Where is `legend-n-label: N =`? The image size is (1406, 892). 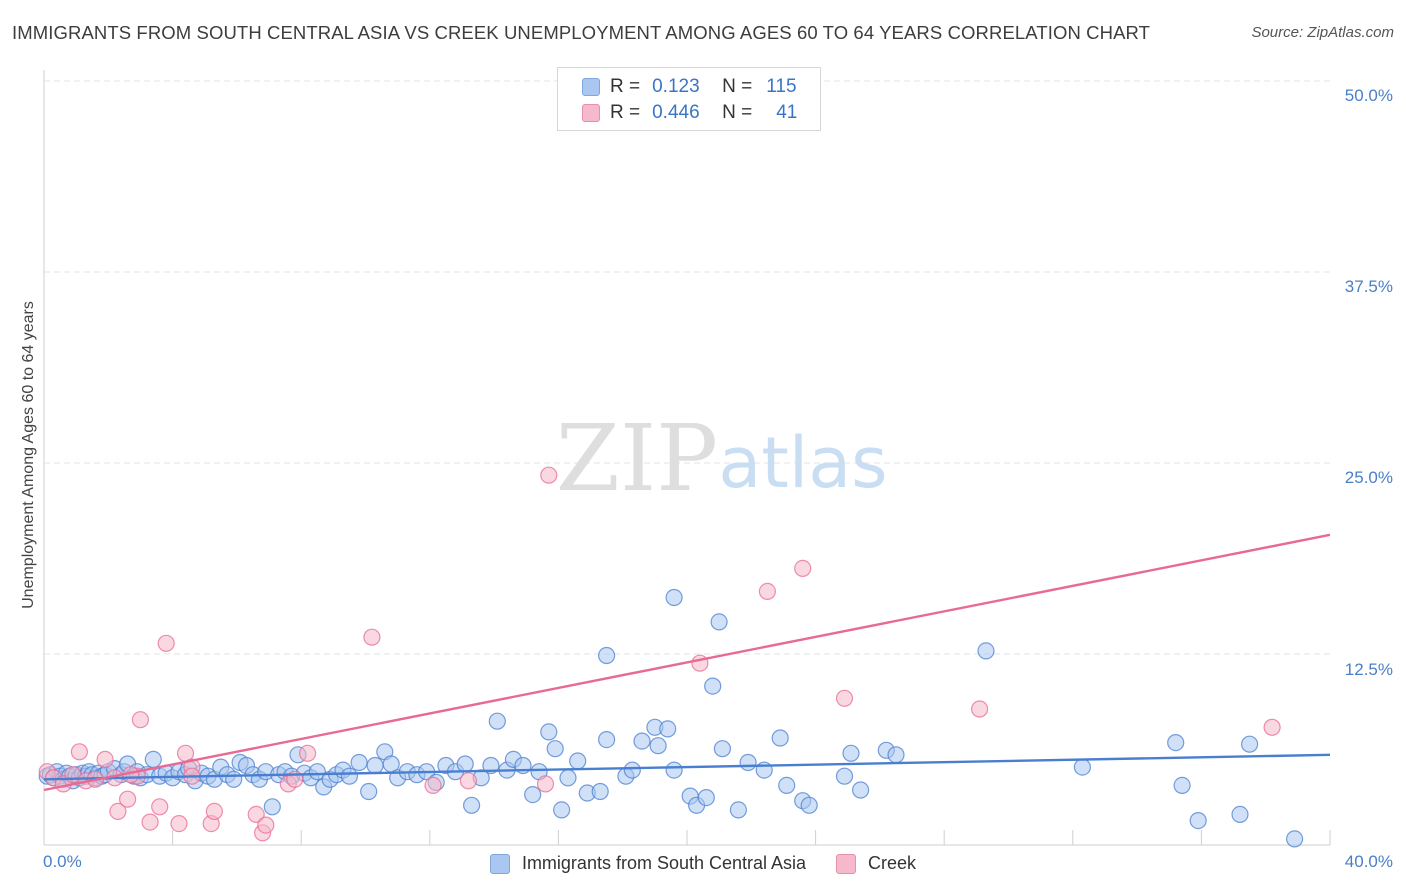 legend-n-label: N = is located at coordinates (737, 112).